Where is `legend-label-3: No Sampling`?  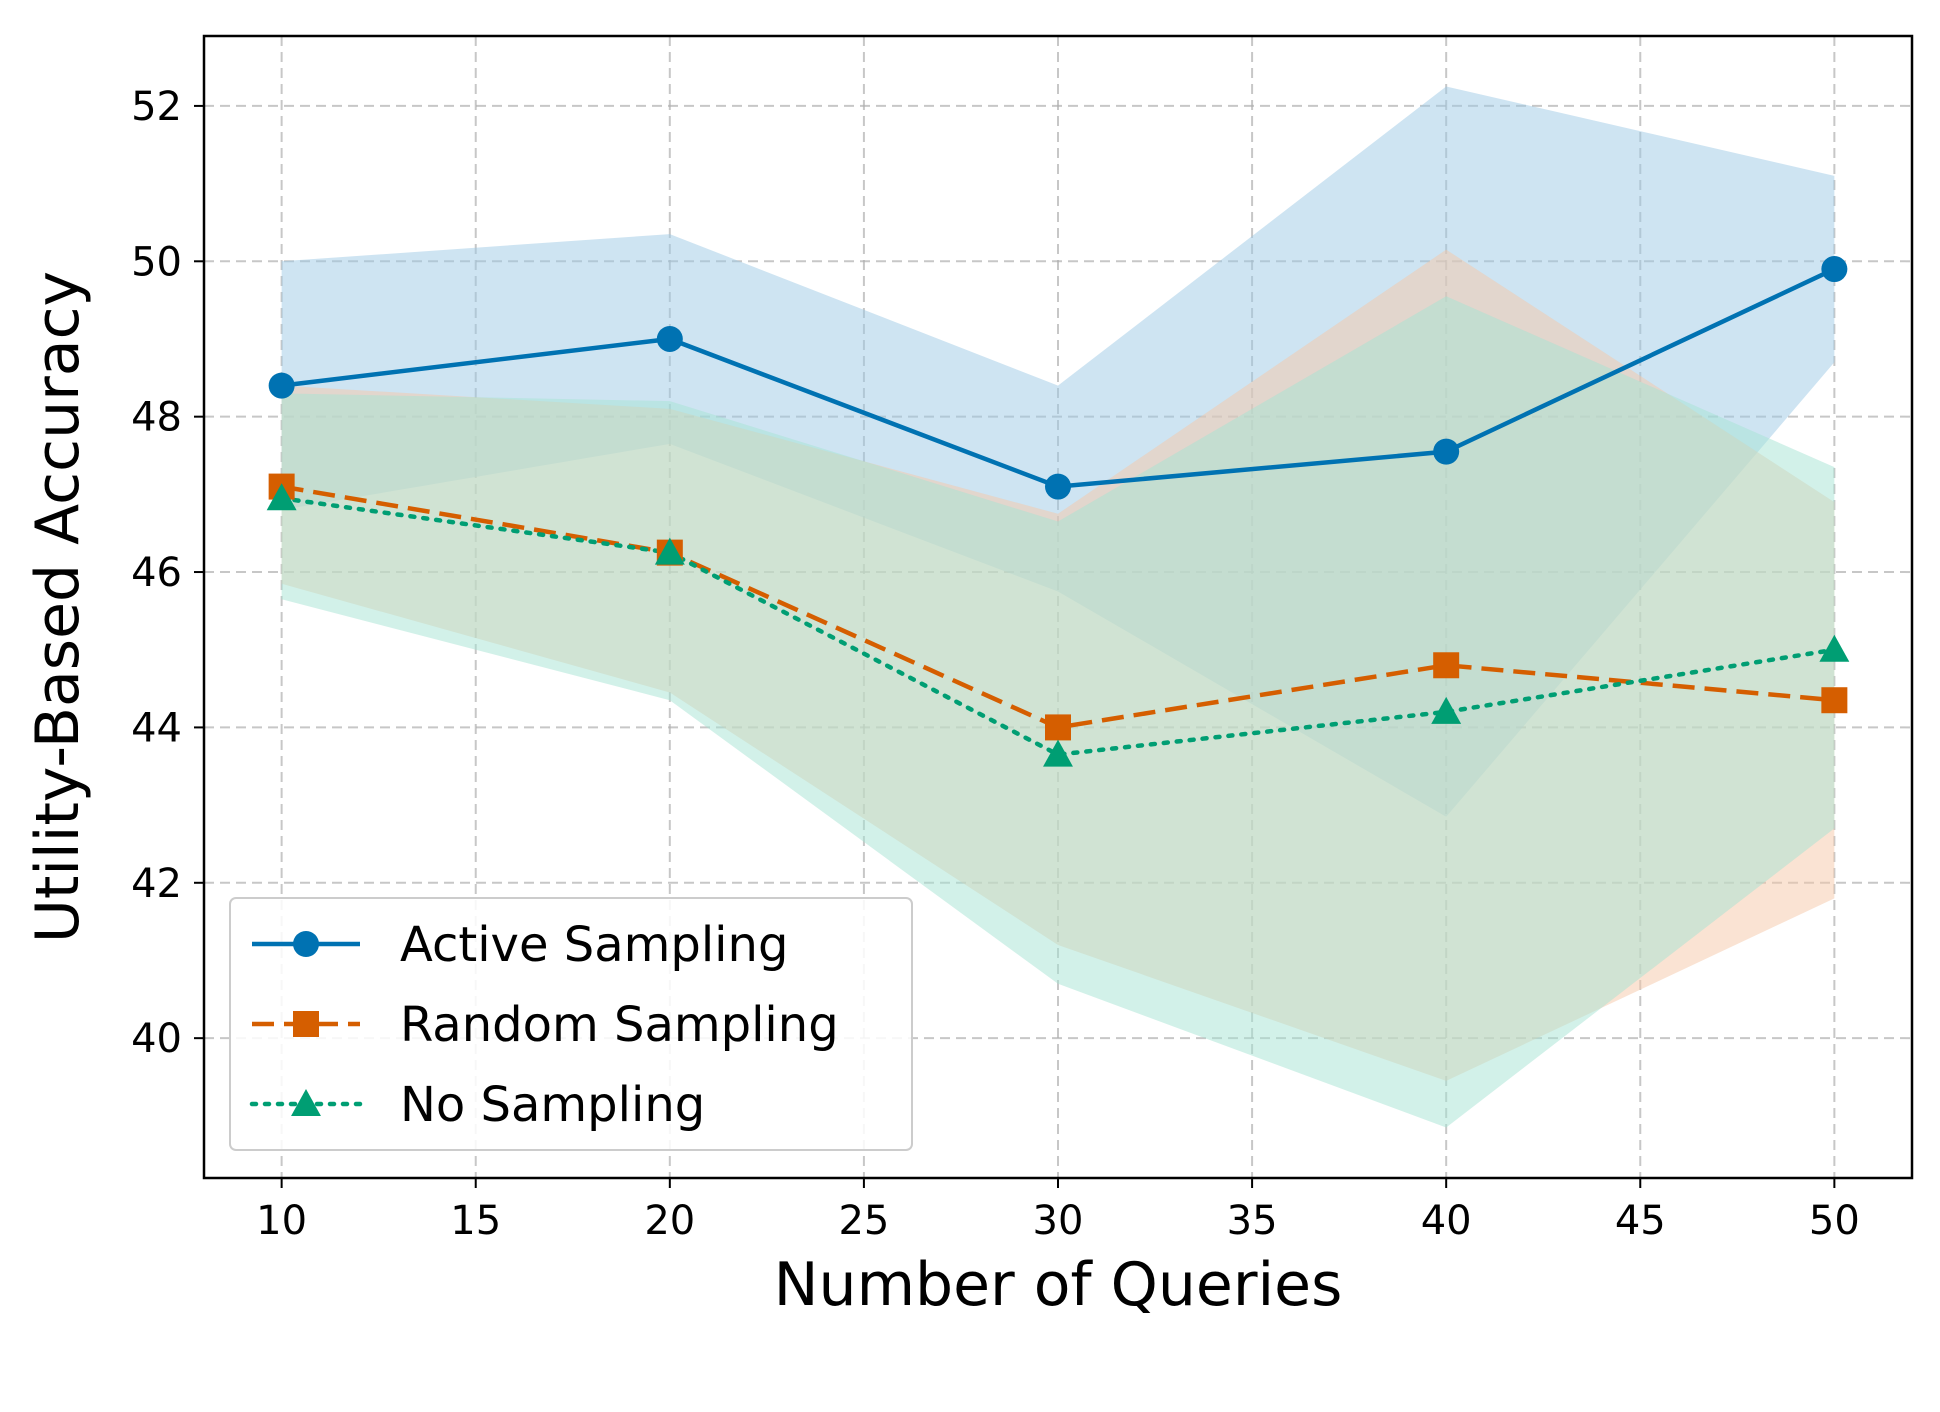 legend-label-3: No Sampling is located at coordinates (552, 1105).